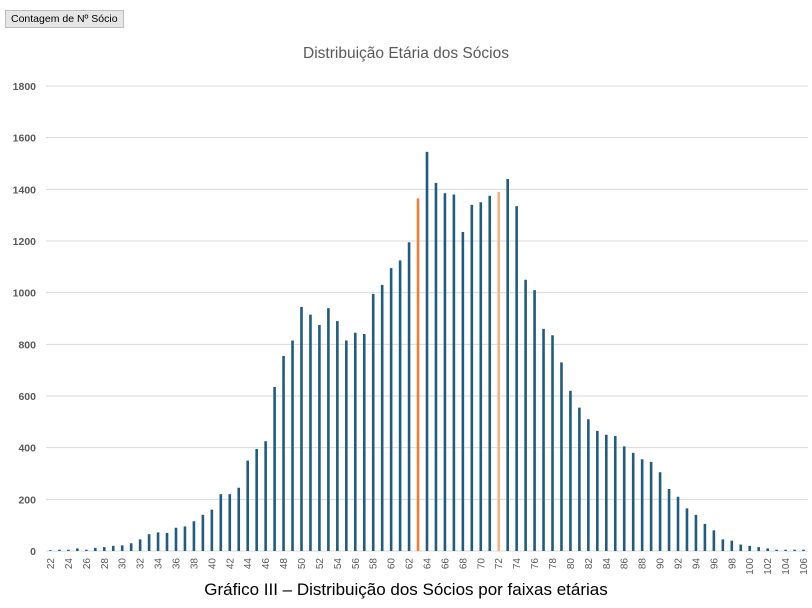  I want to click on x-tick-label: 72, so click(499, 564).